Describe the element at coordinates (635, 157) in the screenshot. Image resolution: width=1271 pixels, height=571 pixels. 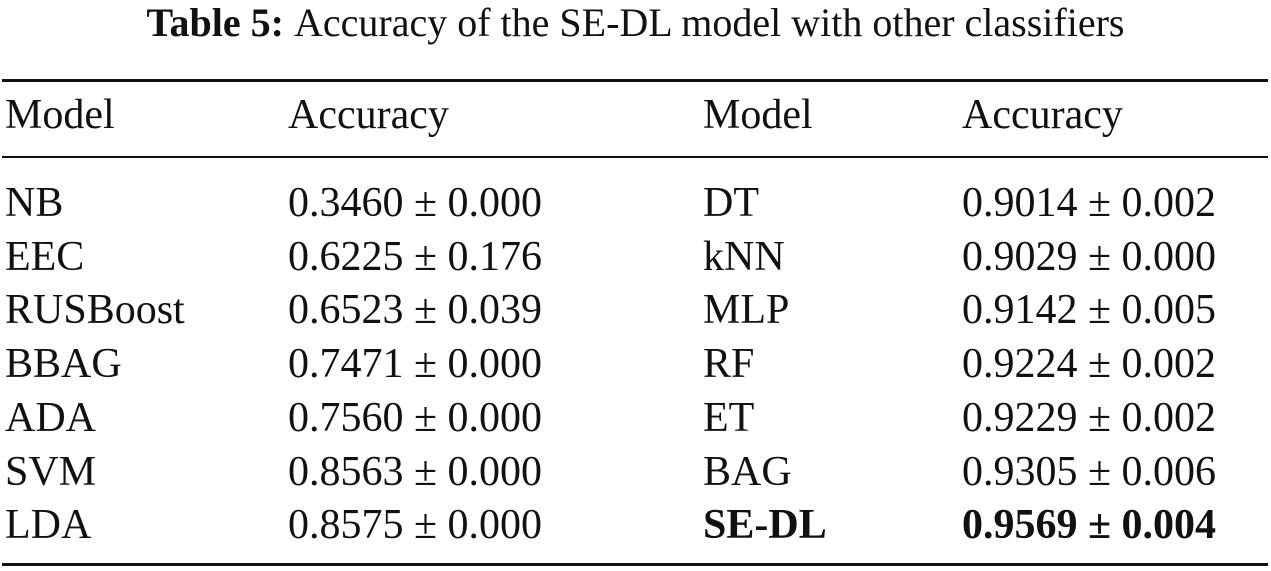
I see `mid-rule` at that location.